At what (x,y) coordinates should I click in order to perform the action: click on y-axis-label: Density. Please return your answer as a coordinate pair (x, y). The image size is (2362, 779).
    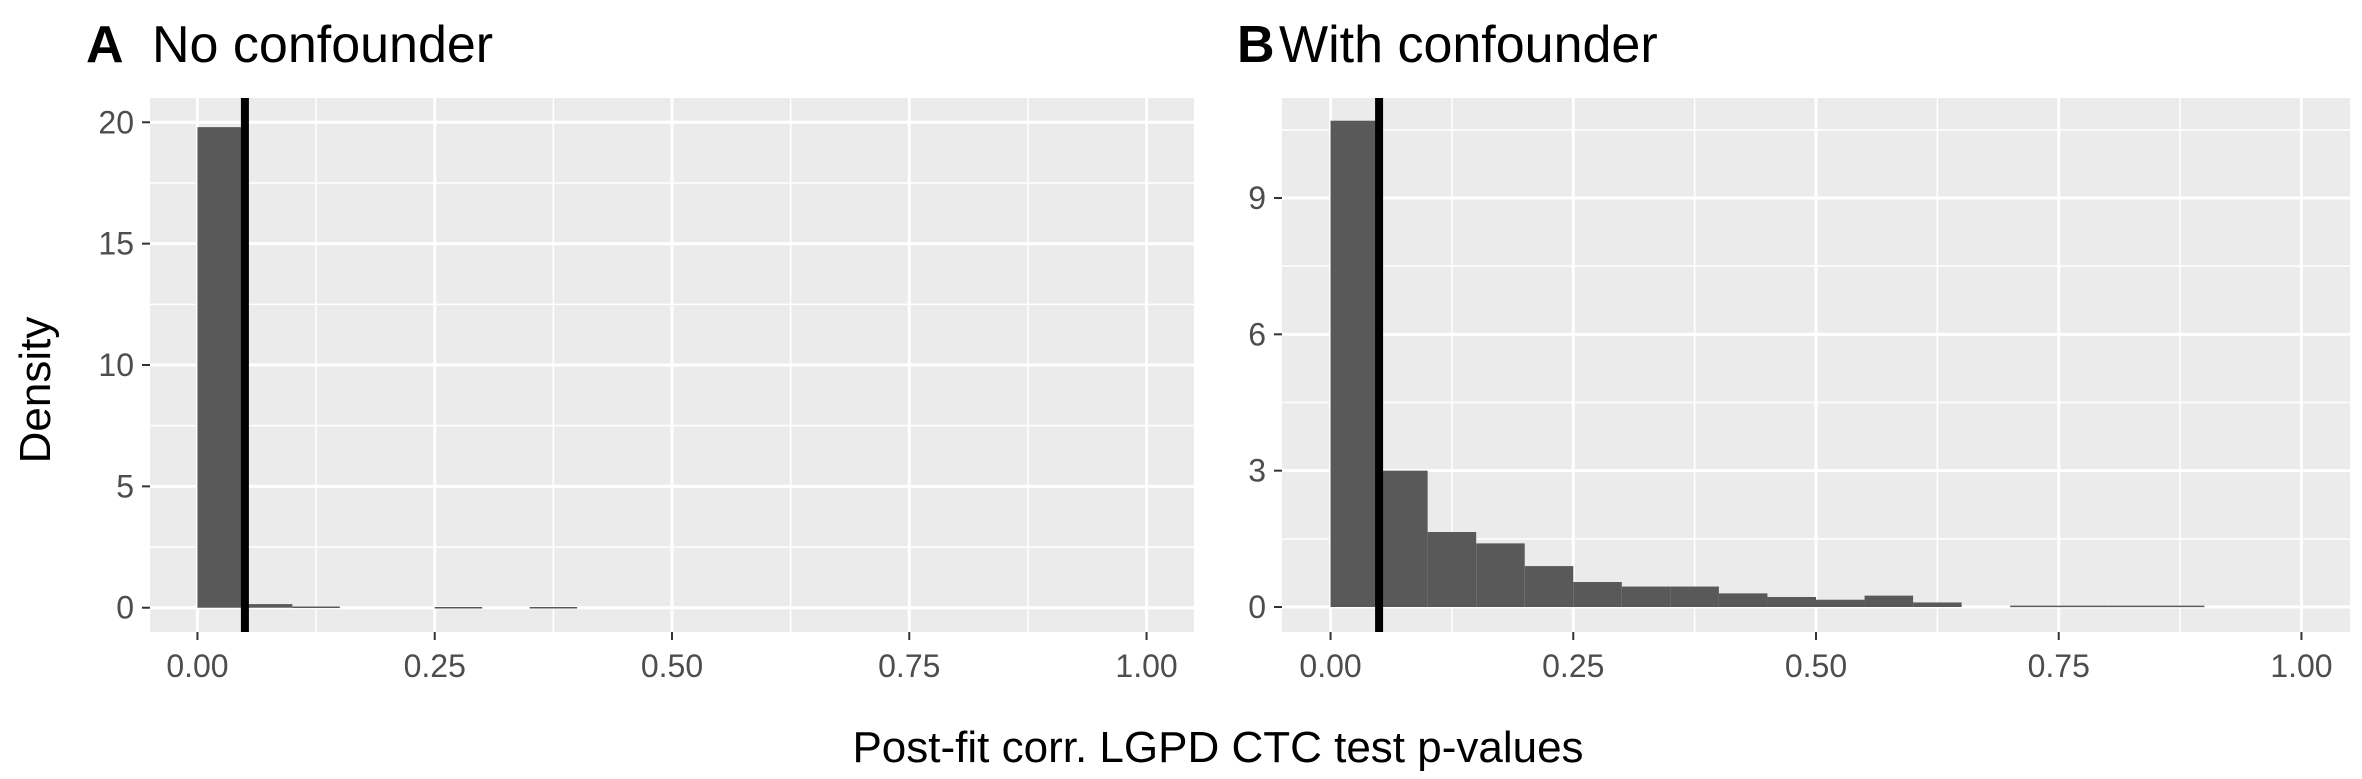
    Looking at the image, I should click on (35, 390).